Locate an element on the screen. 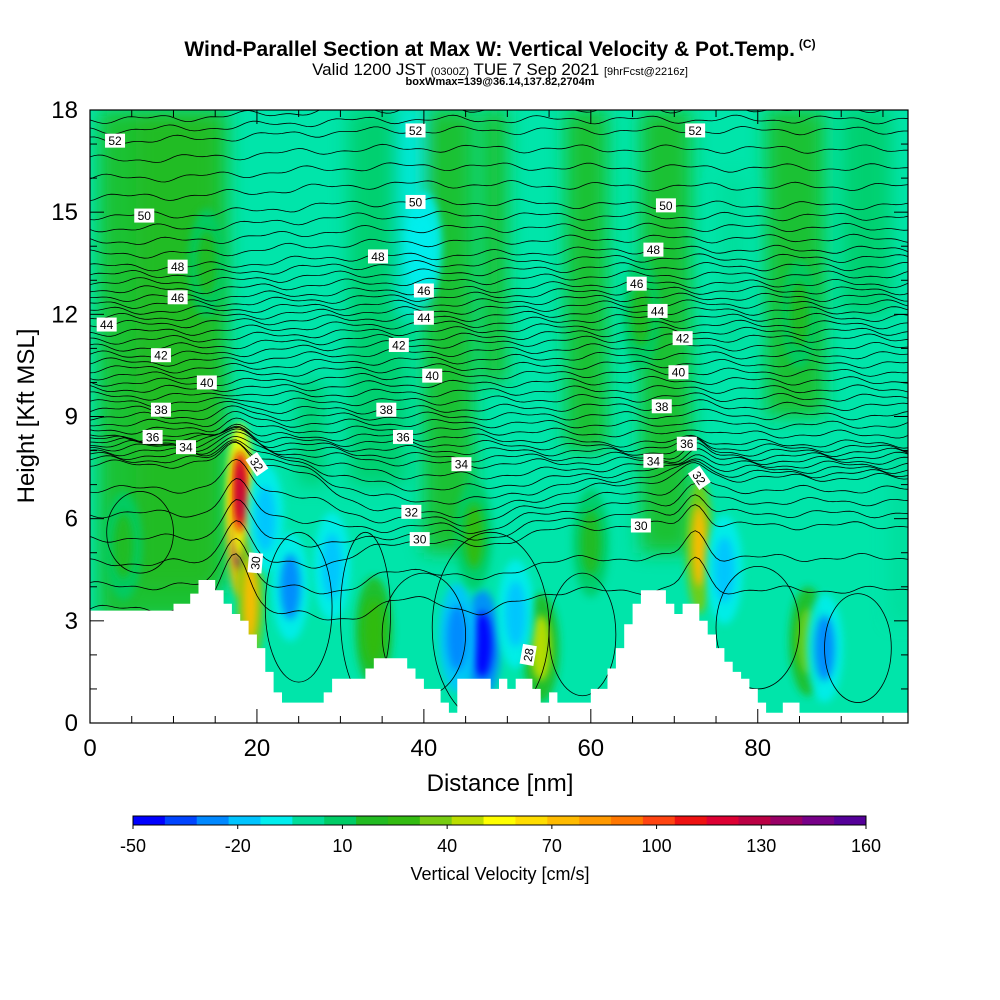 The width and height of the screenshot is (1000, 1000). contour-label-text: 28 is located at coordinates (529, 655).